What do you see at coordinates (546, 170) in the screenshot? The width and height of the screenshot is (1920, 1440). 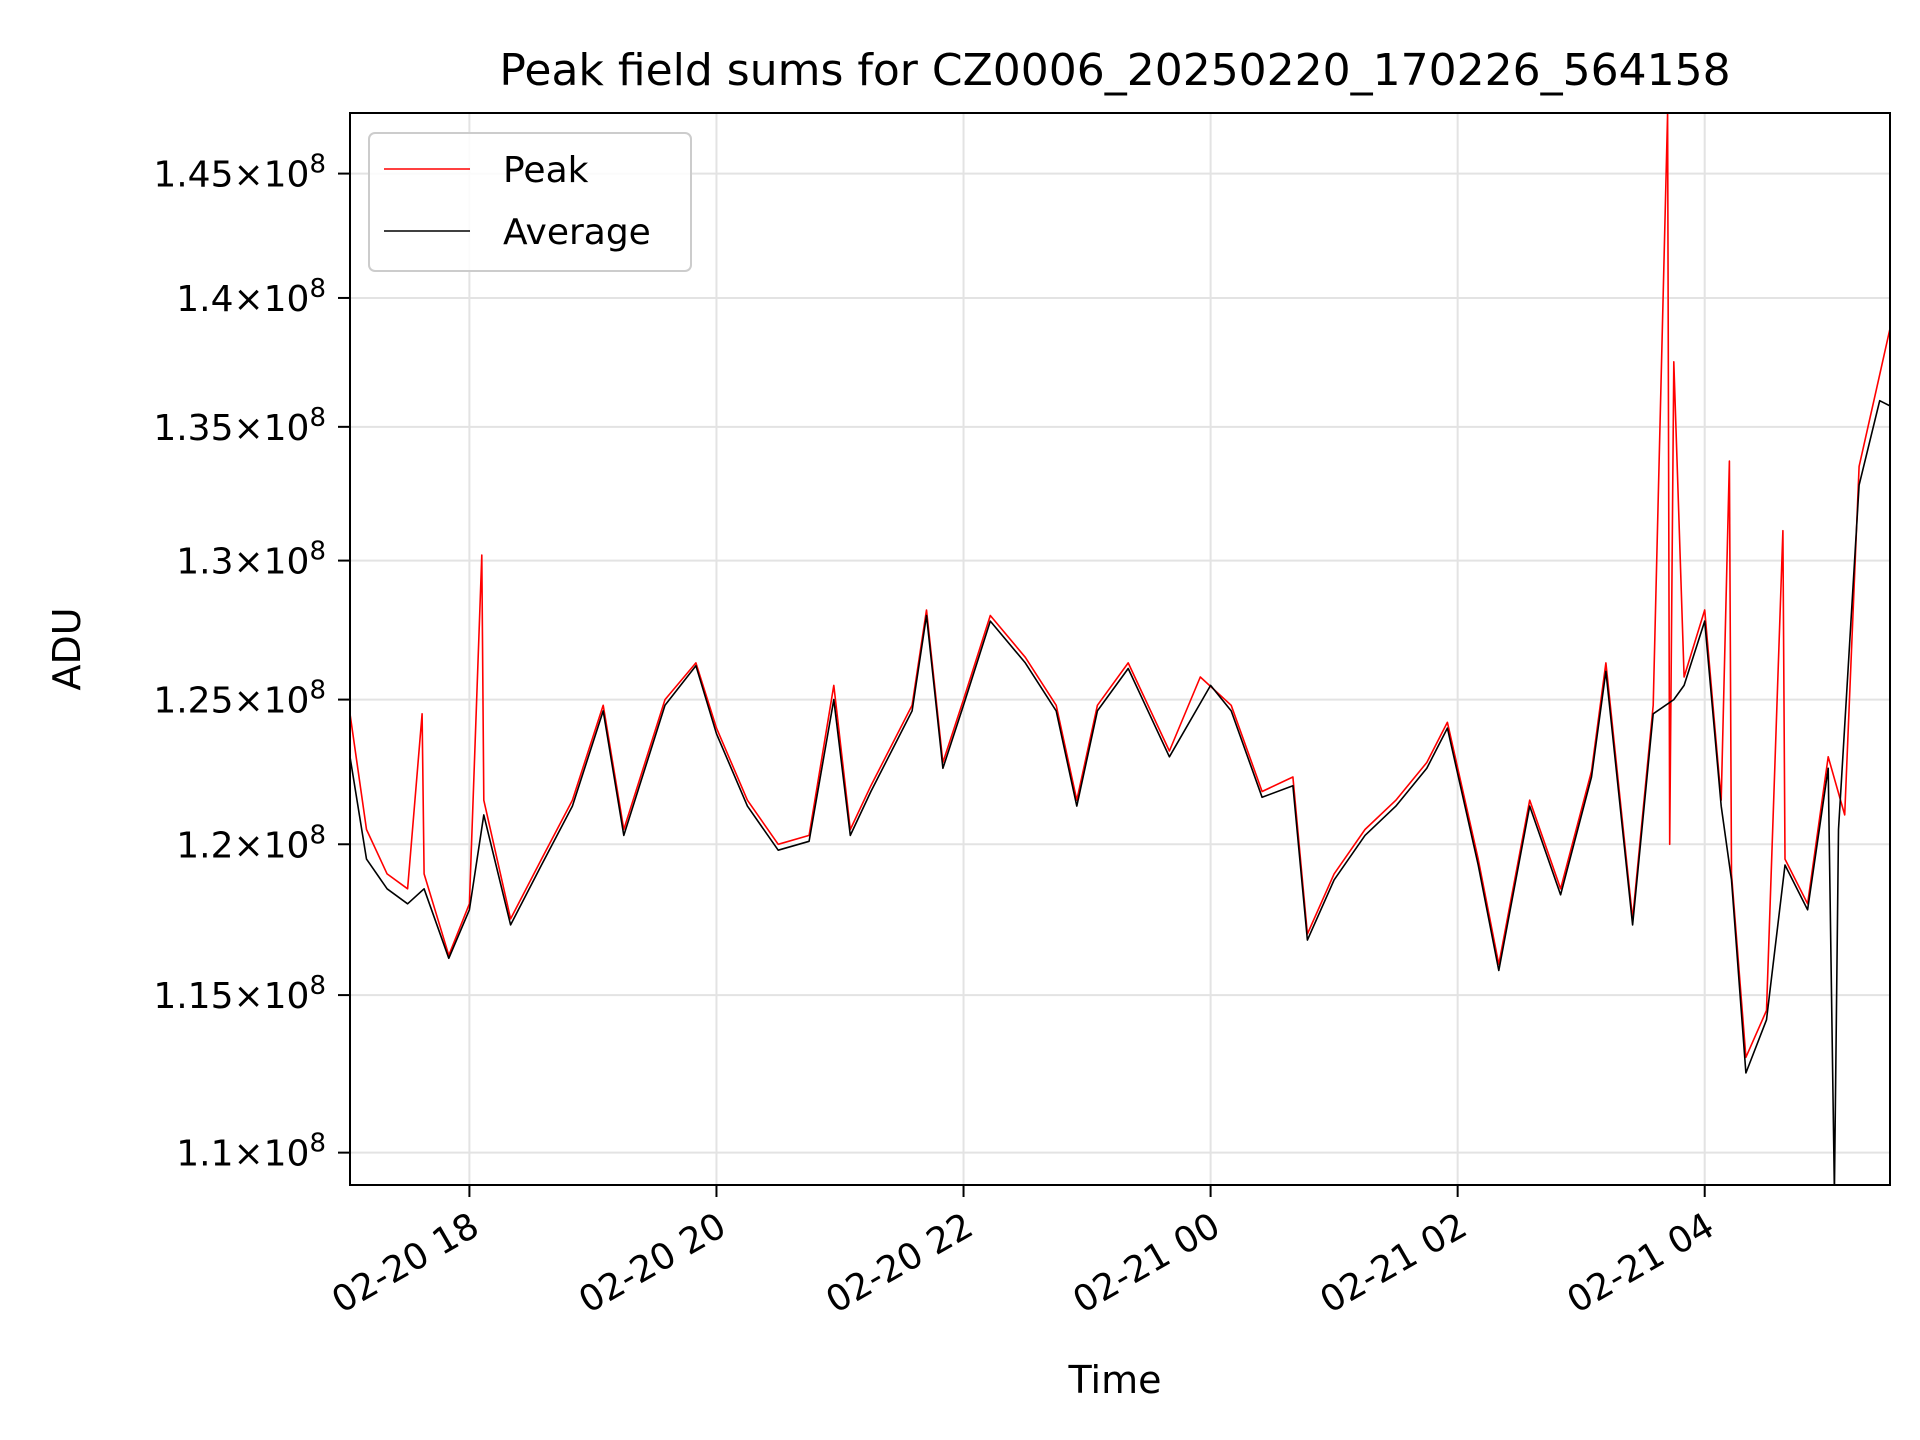 I see `legend-label-peak: Peak` at bounding box center [546, 170].